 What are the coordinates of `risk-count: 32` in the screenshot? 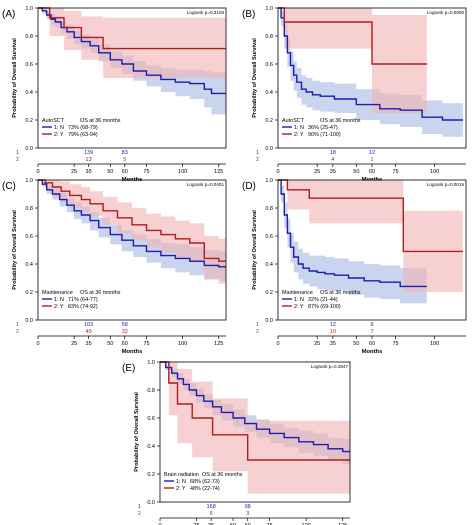 It's located at (125, 332).